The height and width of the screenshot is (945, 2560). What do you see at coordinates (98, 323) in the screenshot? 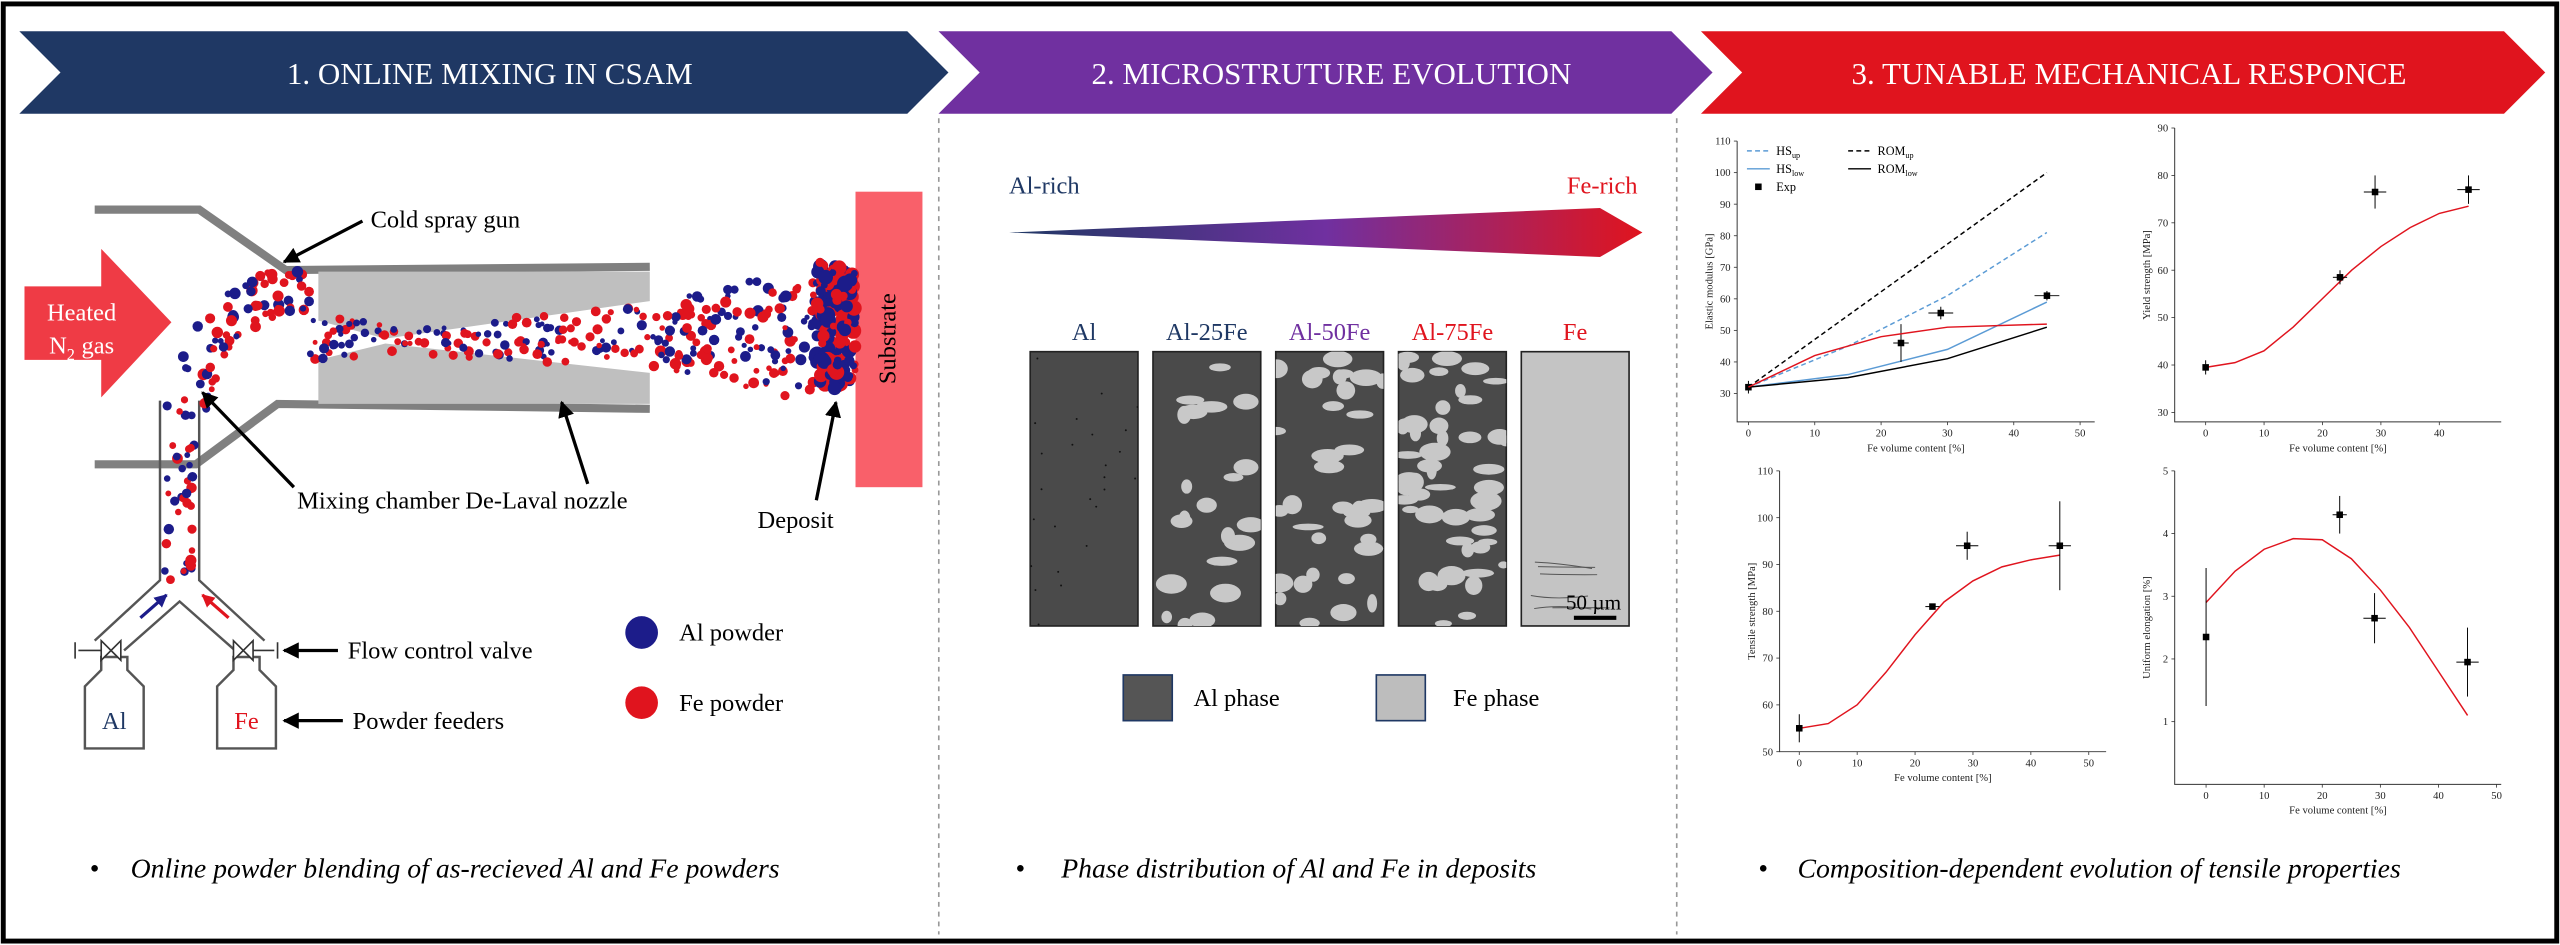
I see `gas-arrow` at bounding box center [98, 323].